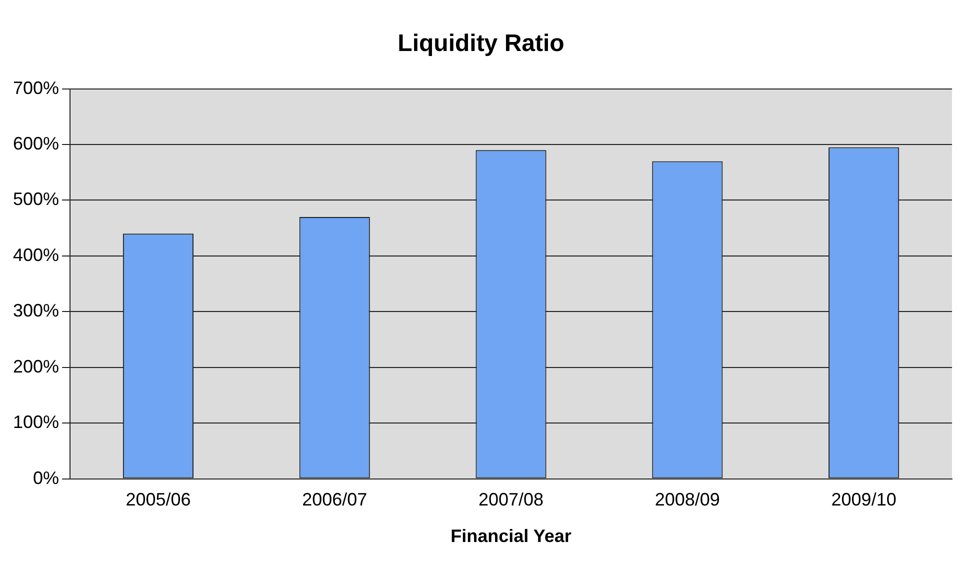  I want to click on y-tick-label: 200%, so click(36, 366).